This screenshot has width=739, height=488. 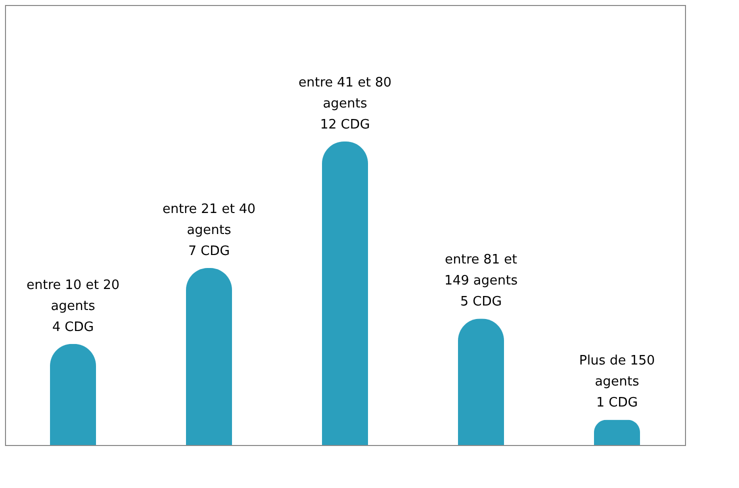 I want to click on data-label: Plus de 150 agents 1 CDG, so click(x=617, y=382).